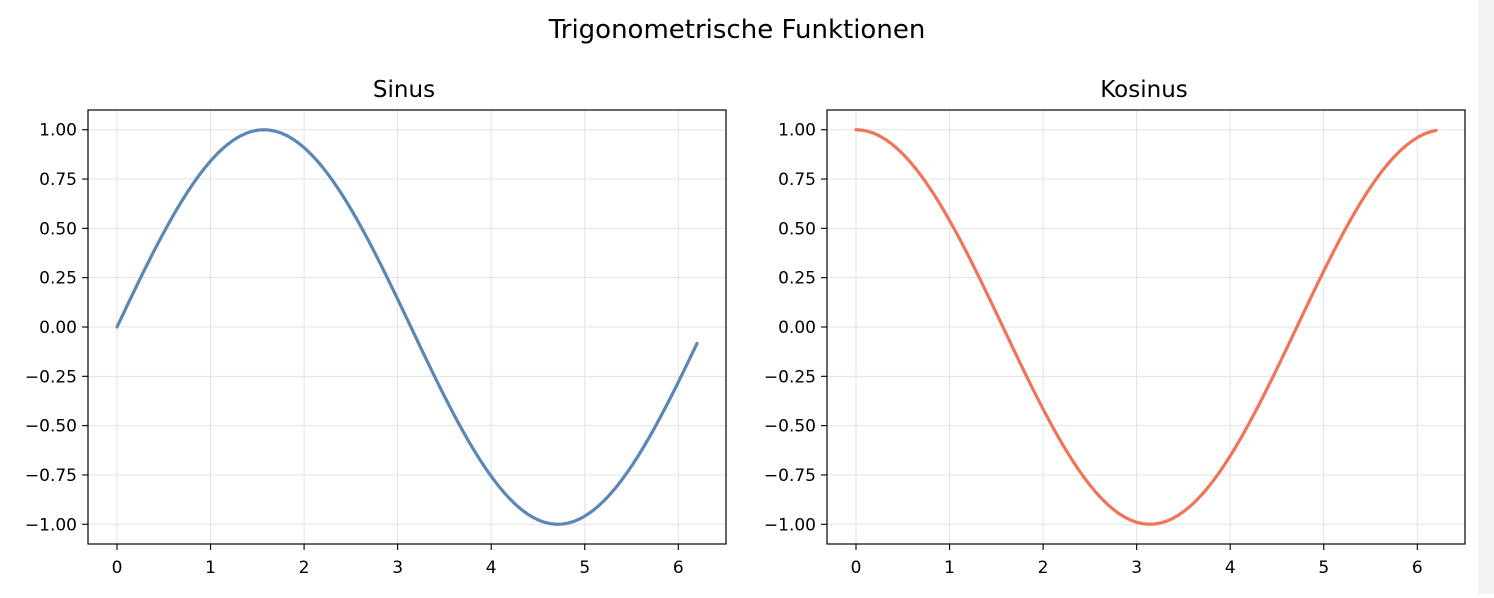  What do you see at coordinates (1144, 90) in the screenshot?
I see `kosinus-plot-title: Kosinus` at bounding box center [1144, 90].